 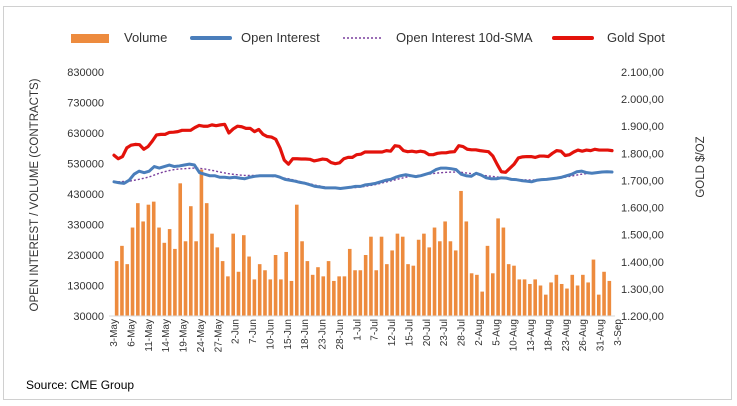 I want to click on y-axis-label: OPEN INTEREST / VOLUME (CONTRACTS), so click(x=35, y=194).